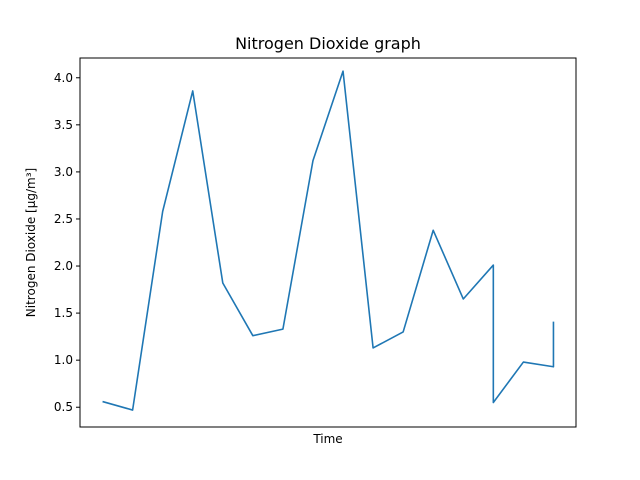 The image size is (640, 480). What do you see at coordinates (63, 266) in the screenshot?
I see `y-tick-label: 2.0` at bounding box center [63, 266].